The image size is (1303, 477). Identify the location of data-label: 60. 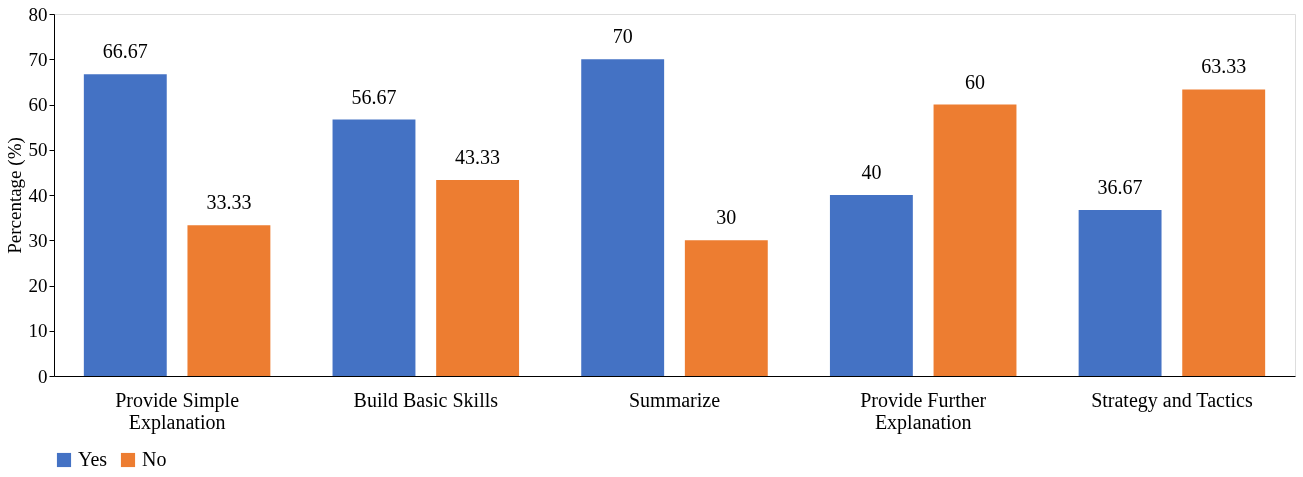
(975, 81).